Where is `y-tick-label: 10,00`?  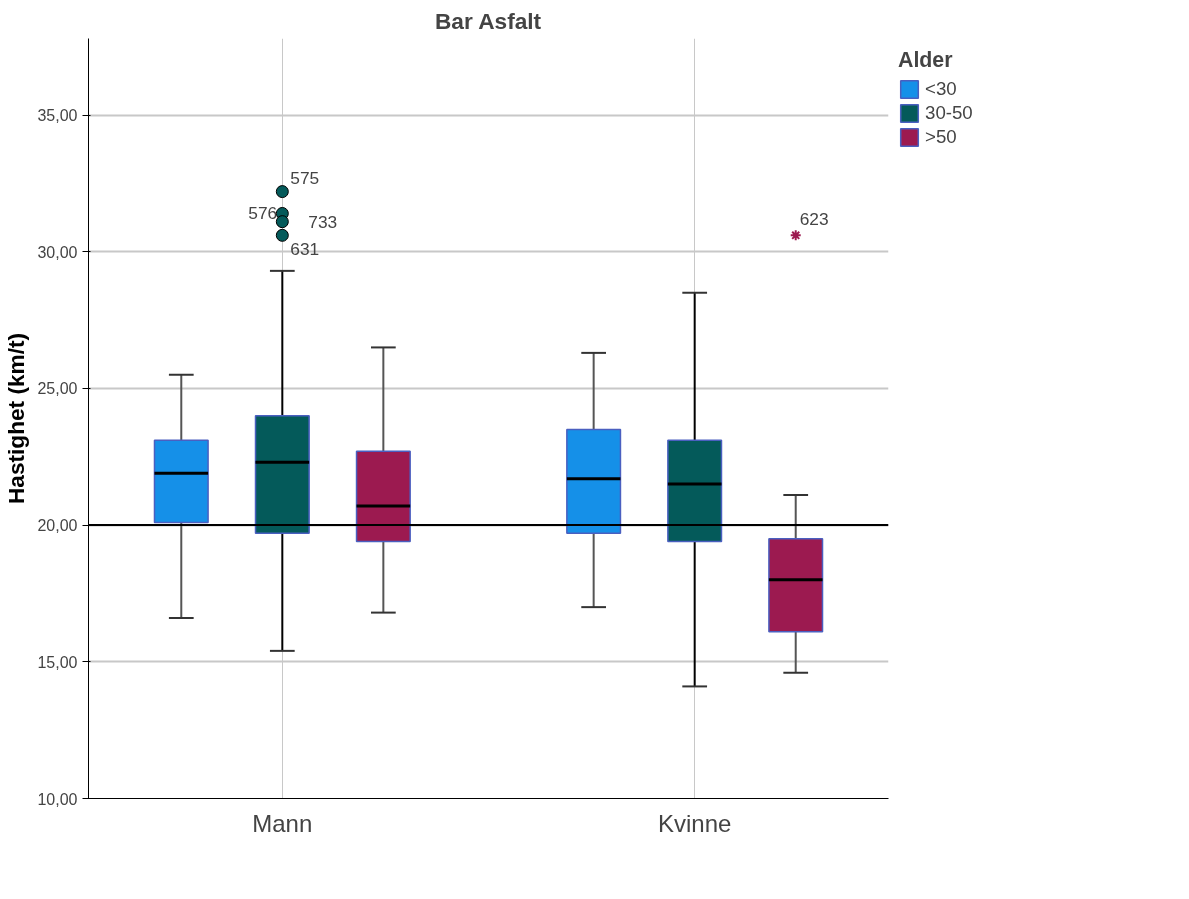
y-tick-label: 10,00 is located at coordinates (57, 799).